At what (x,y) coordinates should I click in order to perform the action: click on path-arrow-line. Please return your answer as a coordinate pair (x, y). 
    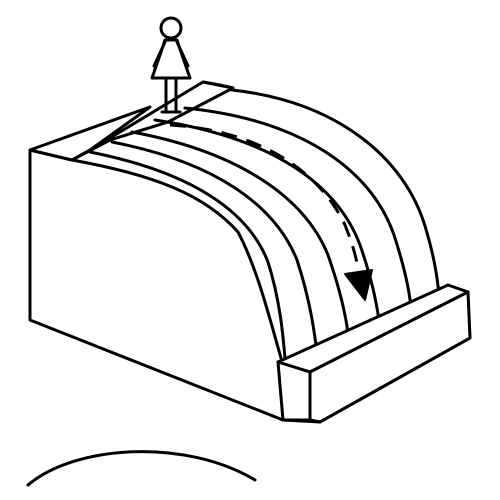
    Looking at the image, I should click on (265, 201).